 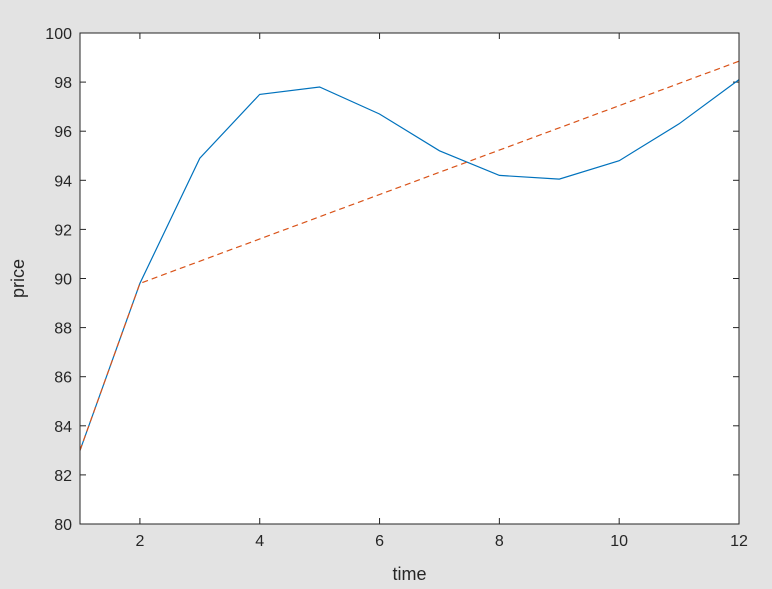 What do you see at coordinates (63, 427) in the screenshot?
I see `y-tick-label: 84` at bounding box center [63, 427].